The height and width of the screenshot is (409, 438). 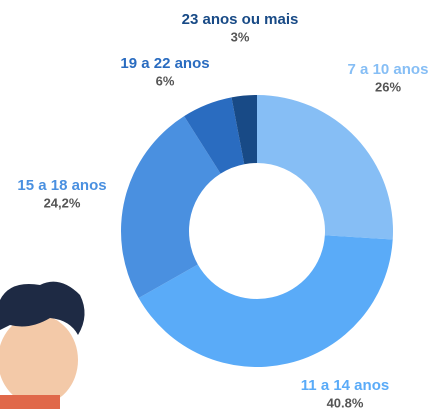 I want to click on slice-label: 19 a 22 anos, so click(x=164, y=63).